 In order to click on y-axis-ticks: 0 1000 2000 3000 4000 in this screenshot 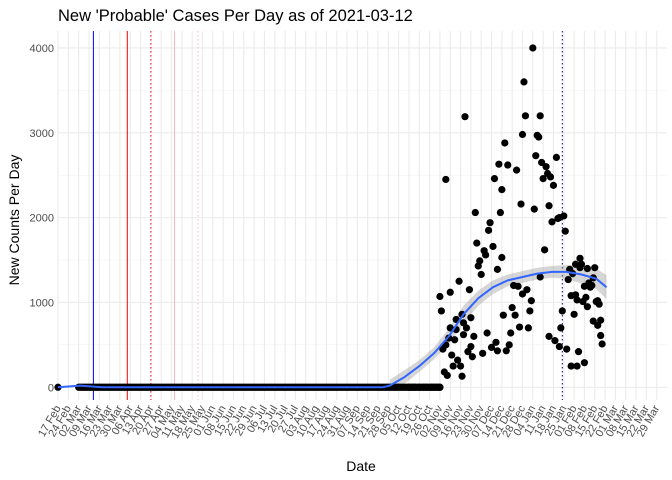, I will do `click(42, 218)`.